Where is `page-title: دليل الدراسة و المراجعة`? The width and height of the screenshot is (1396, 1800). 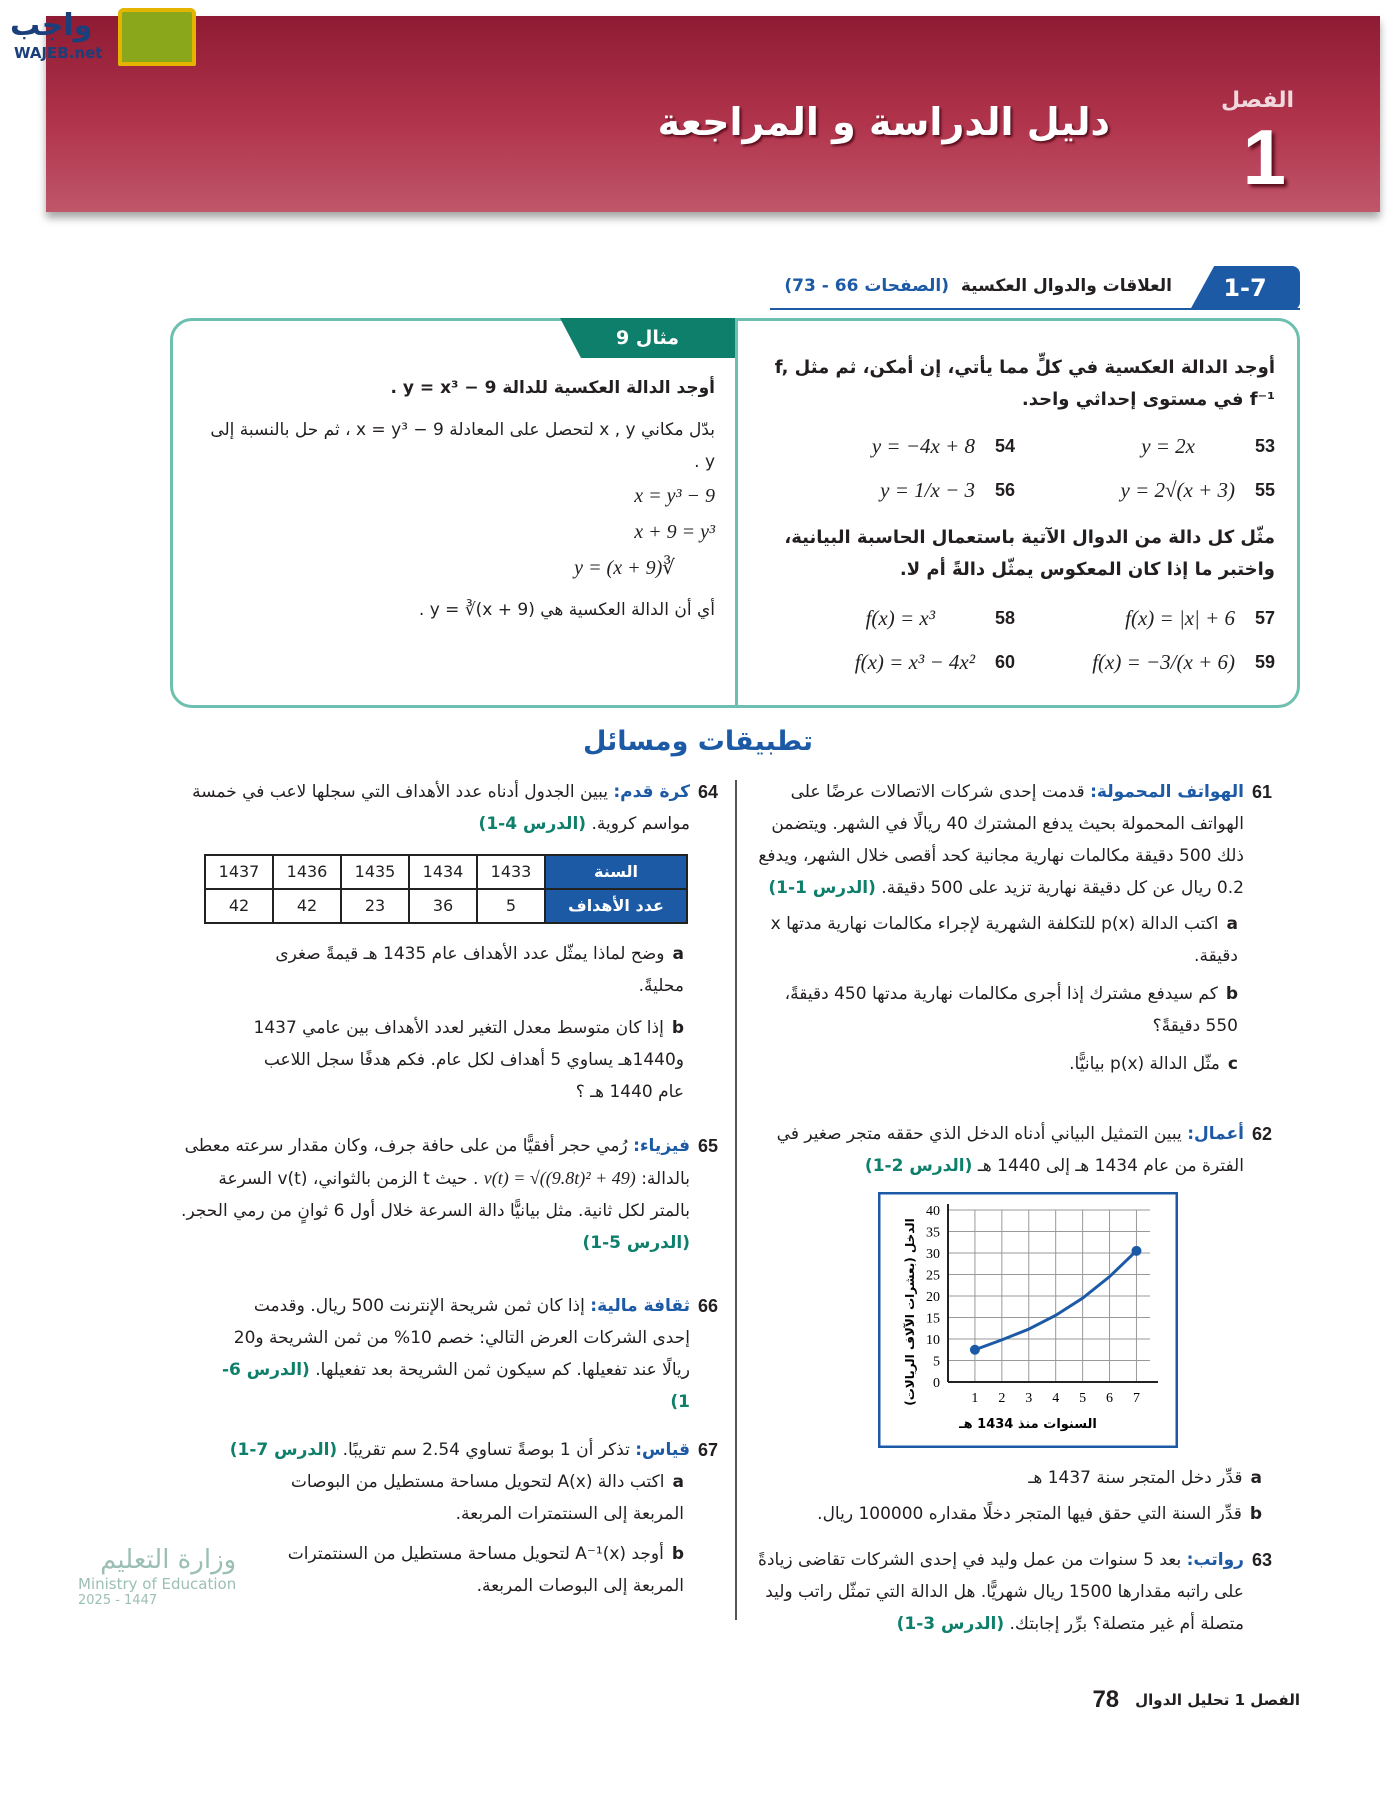 page-title: دليل الدراسة و المراجعة is located at coordinates (883, 122).